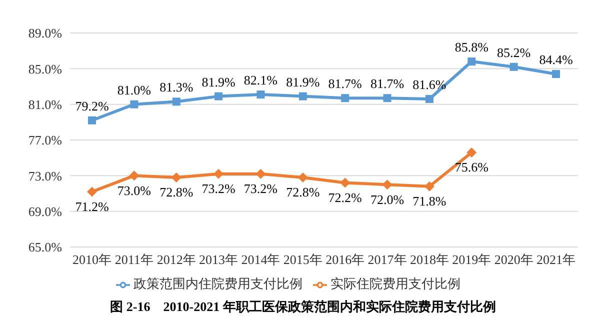  What do you see at coordinates (429, 201) in the screenshot?
I see `data-label: 71.8%` at bounding box center [429, 201].